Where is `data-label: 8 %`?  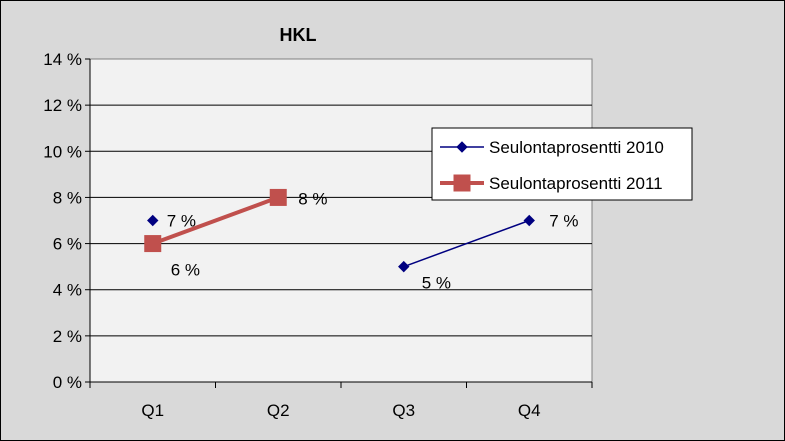
data-label: 8 % is located at coordinates (312, 198).